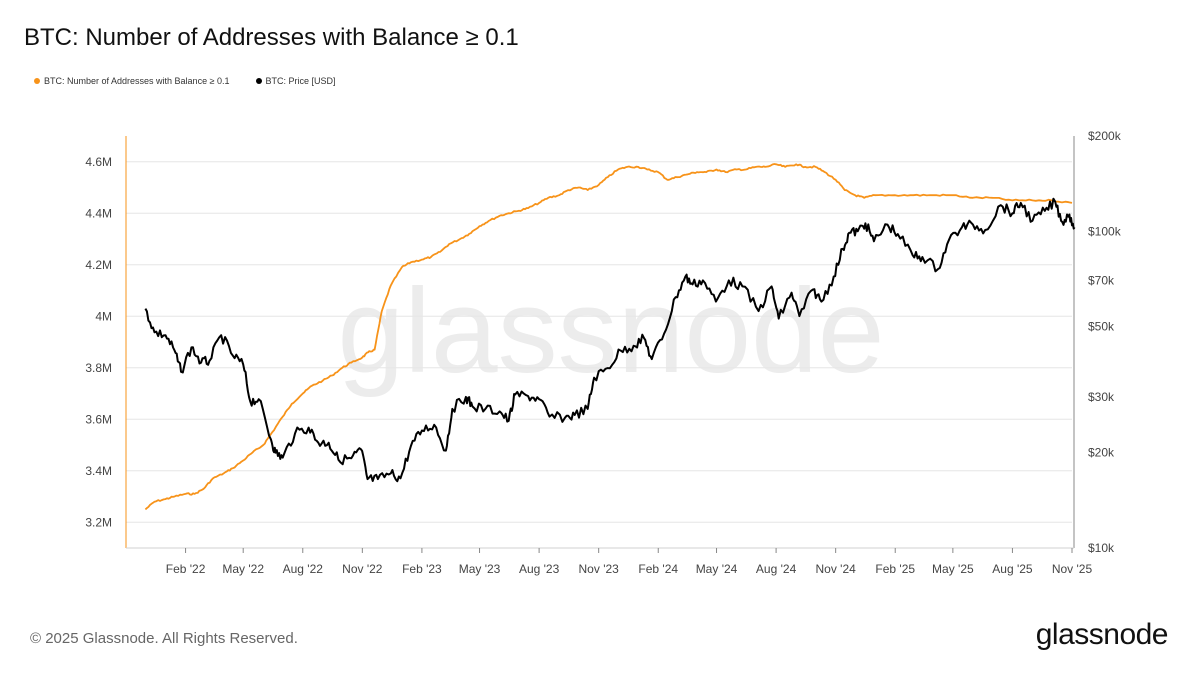 This screenshot has height=675, width=1200. What do you see at coordinates (98, 471) in the screenshot?
I see `y-left-tick-label: 3.4M` at bounding box center [98, 471].